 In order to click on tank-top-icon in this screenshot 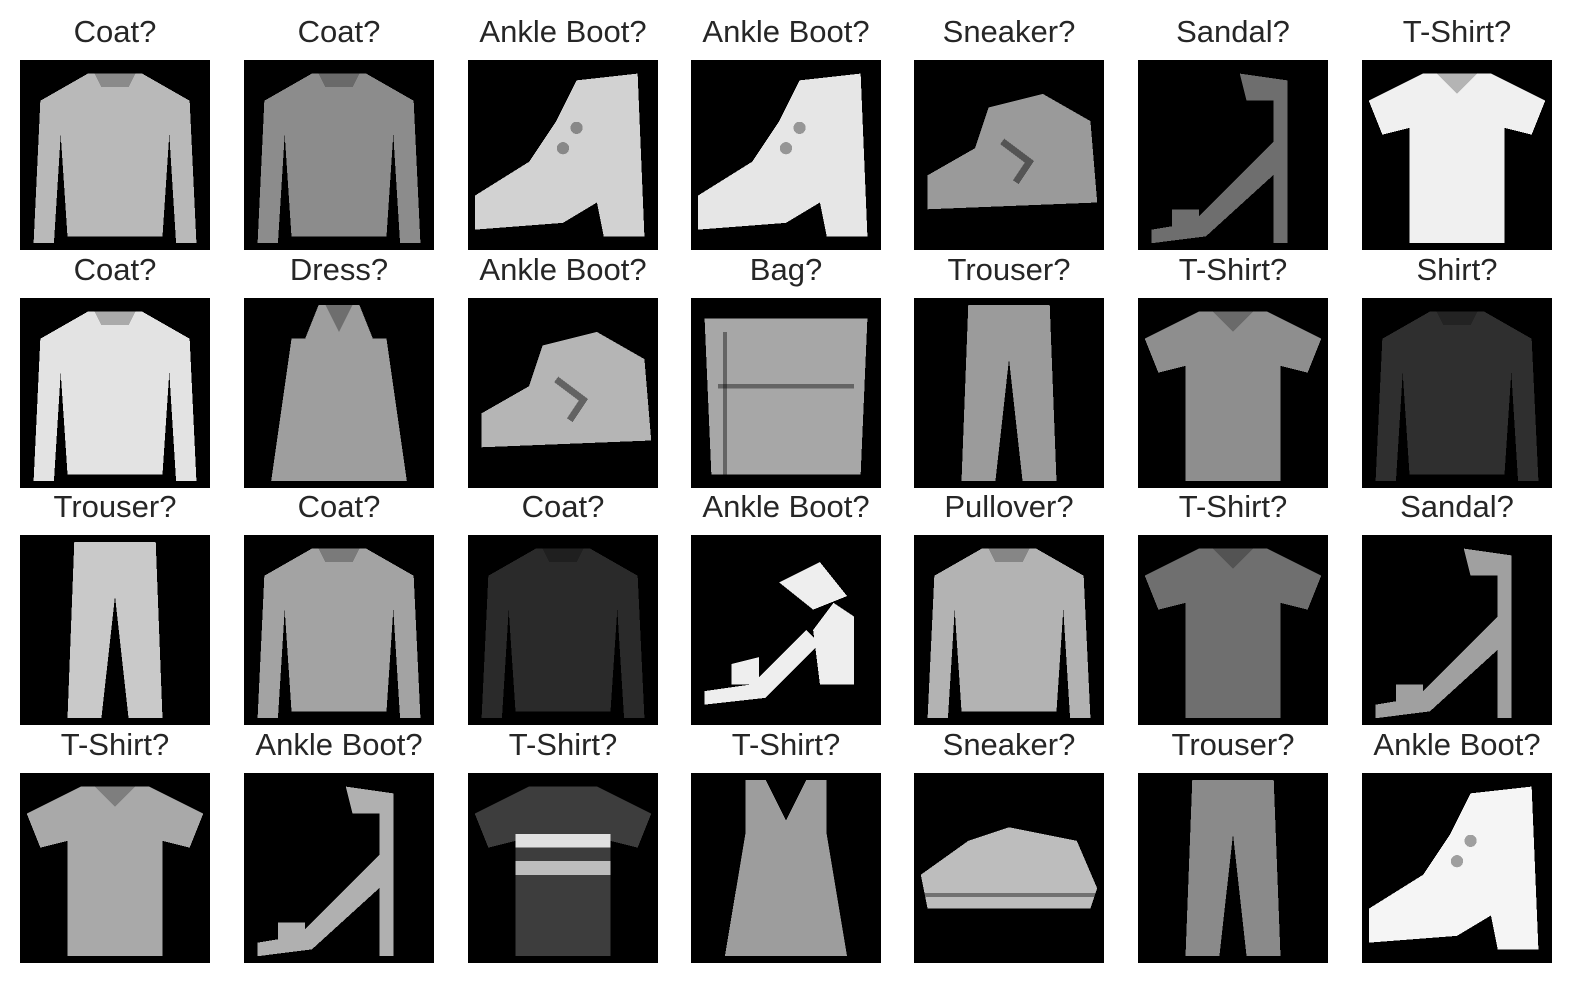, I will do `click(786, 868)`.